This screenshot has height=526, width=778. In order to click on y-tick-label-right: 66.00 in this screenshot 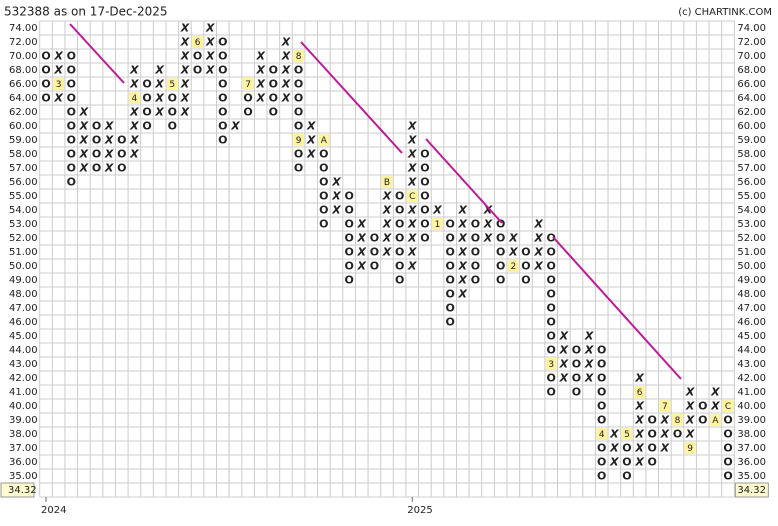, I will do `click(751, 84)`.